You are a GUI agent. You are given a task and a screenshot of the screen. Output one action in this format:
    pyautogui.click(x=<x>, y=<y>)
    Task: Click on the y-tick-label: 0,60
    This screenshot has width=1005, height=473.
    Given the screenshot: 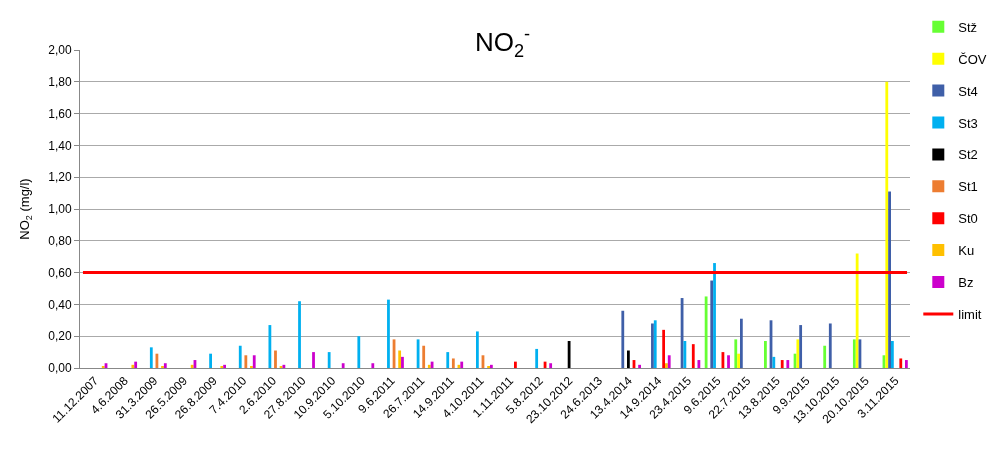 What is the action you would take?
    pyautogui.click(x=60, y=272)
    